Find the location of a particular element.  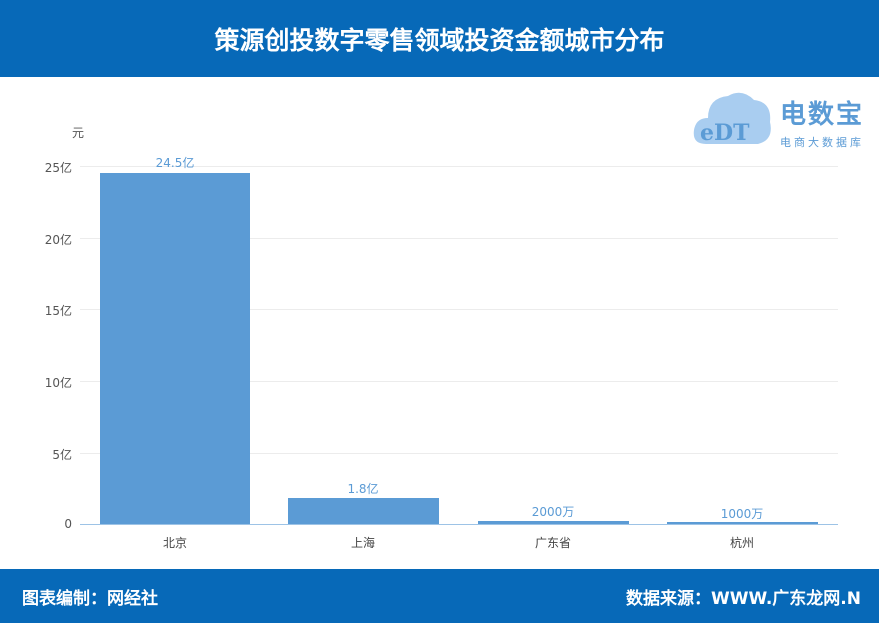

y-tick: 5亿 is located at coordinates (62, 455).